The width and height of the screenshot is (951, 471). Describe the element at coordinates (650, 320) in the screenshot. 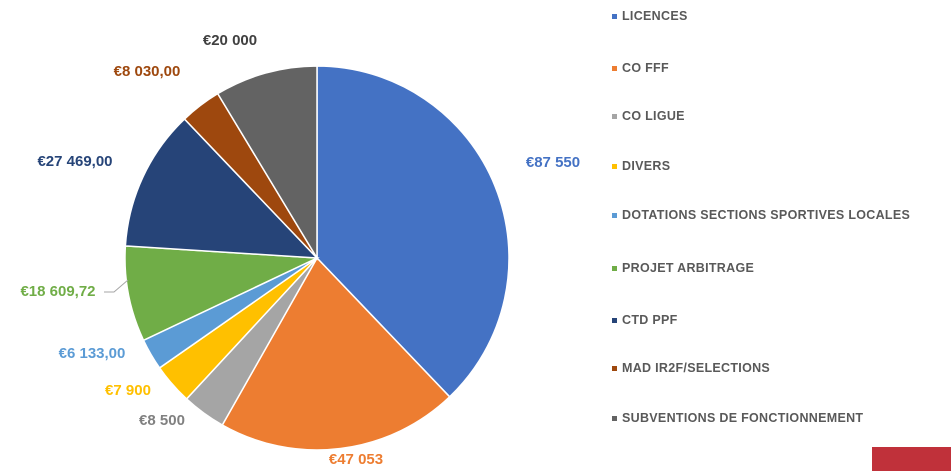

I see `legend-label: CTD PPF` at that location.